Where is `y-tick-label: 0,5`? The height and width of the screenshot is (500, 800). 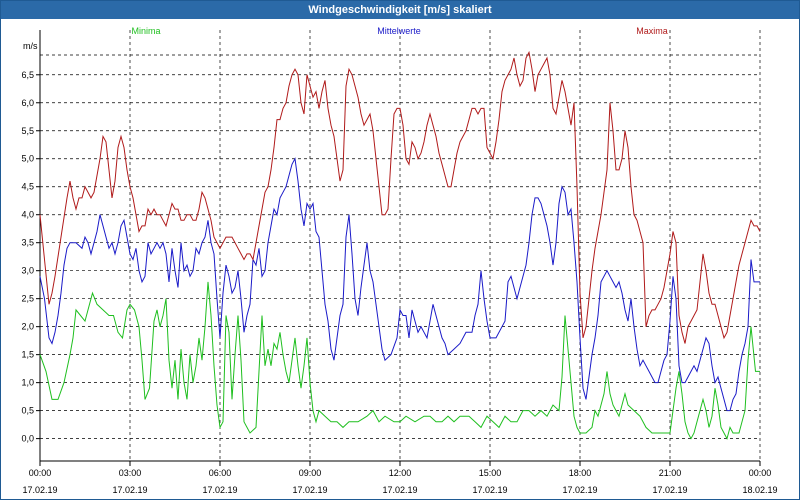 y-tick-label: 0,5 is located at coordinates (27, 411).